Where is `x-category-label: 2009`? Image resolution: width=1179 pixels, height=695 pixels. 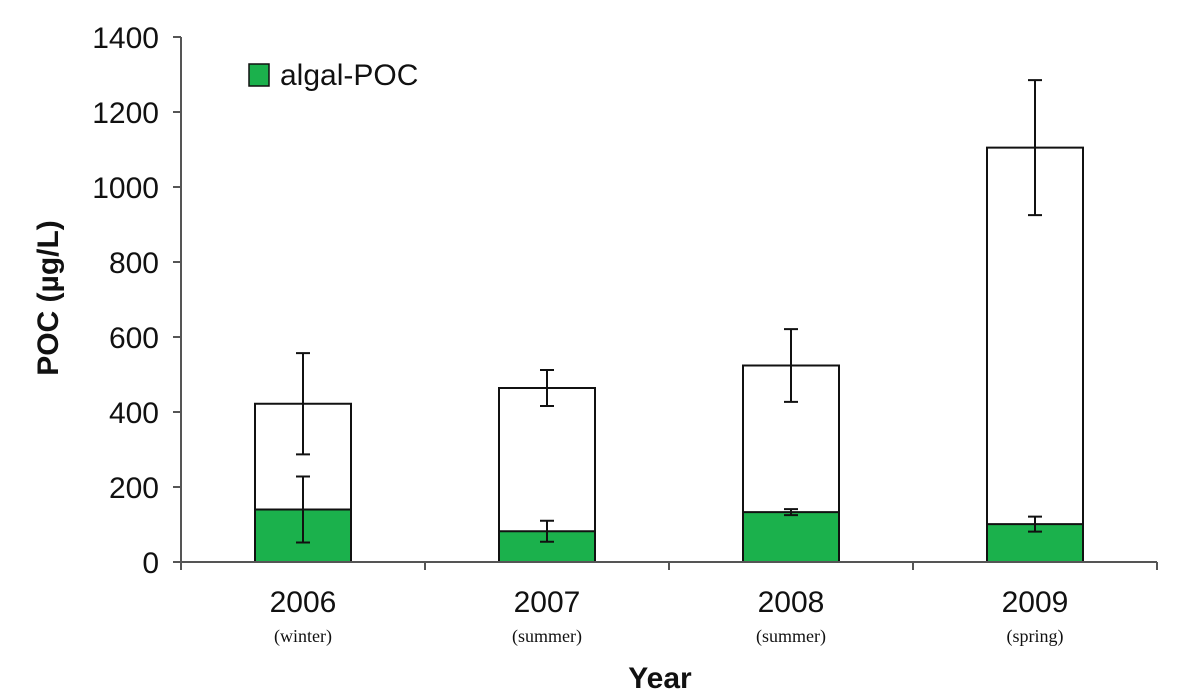 x-category-label: 2009 is located at coordinates (1035, 602).